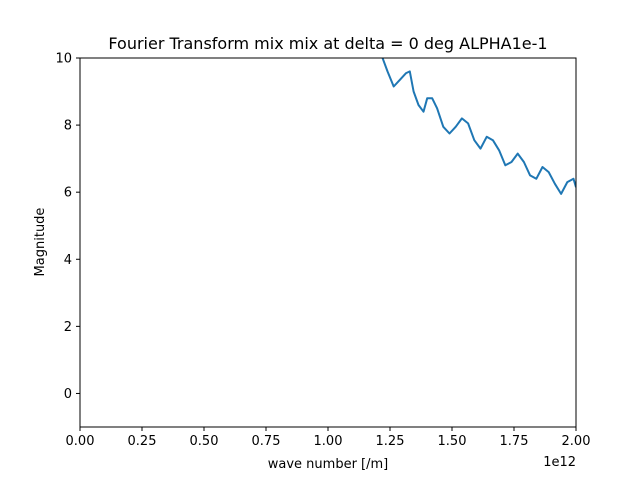 The image size is (640, 480). Describe the element at coordinates (63, 59) in the screenshot. I see `y-tick-label: 10` at that location.